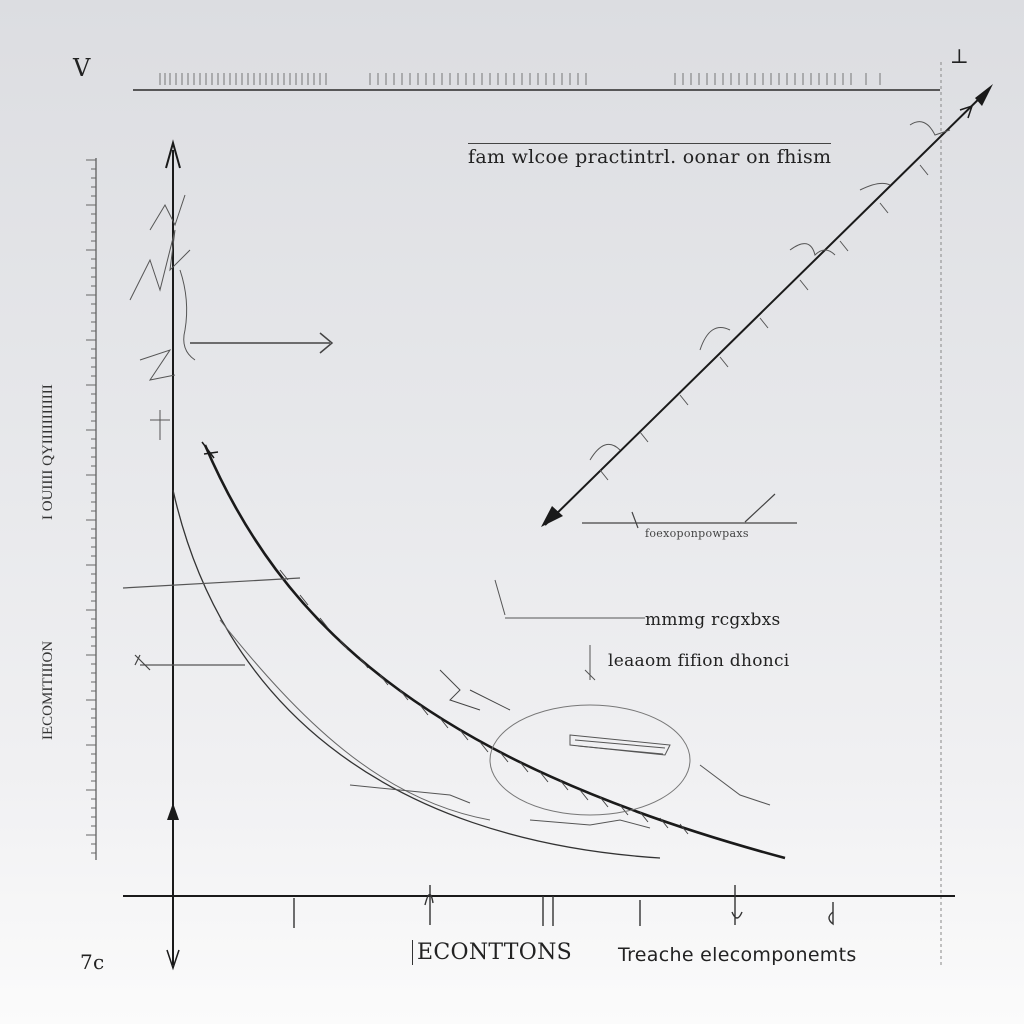 The width and height of the screenshot is (1024, 1024). Describe the element at coordinates (632, 692) in the screenshot. I see `callout-leaders` at that location.